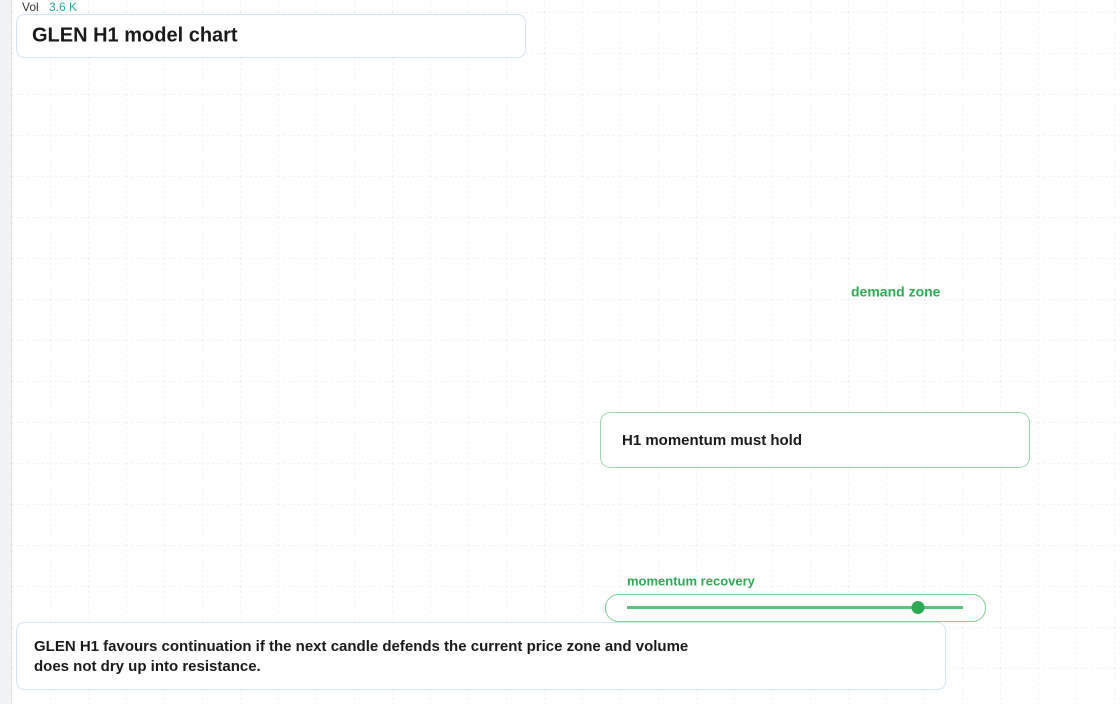 Image resolution: width=1120 pixels, height=704 pixels. I want to click on hold-panel, so click(815, 440).